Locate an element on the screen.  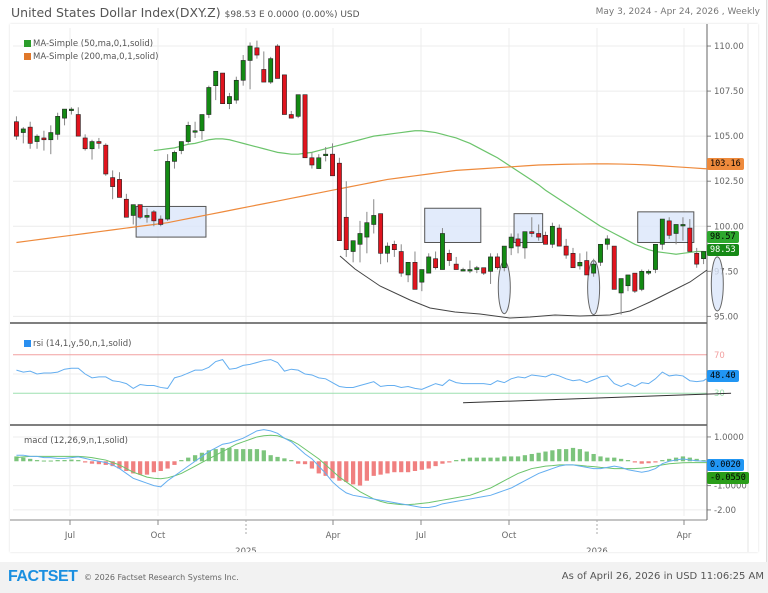
svg-text: 95.00 is located at coordinates (726, 317).